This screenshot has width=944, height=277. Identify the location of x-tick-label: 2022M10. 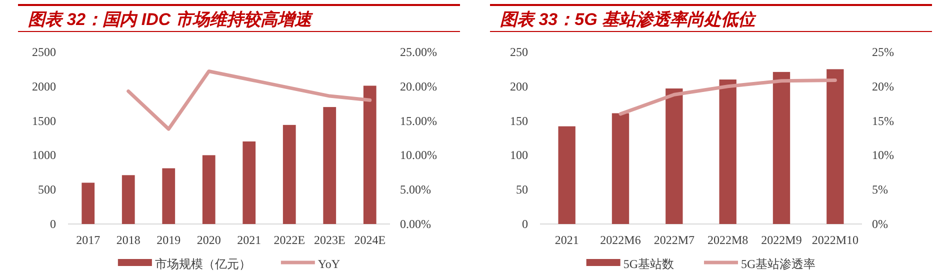
(835, 240).